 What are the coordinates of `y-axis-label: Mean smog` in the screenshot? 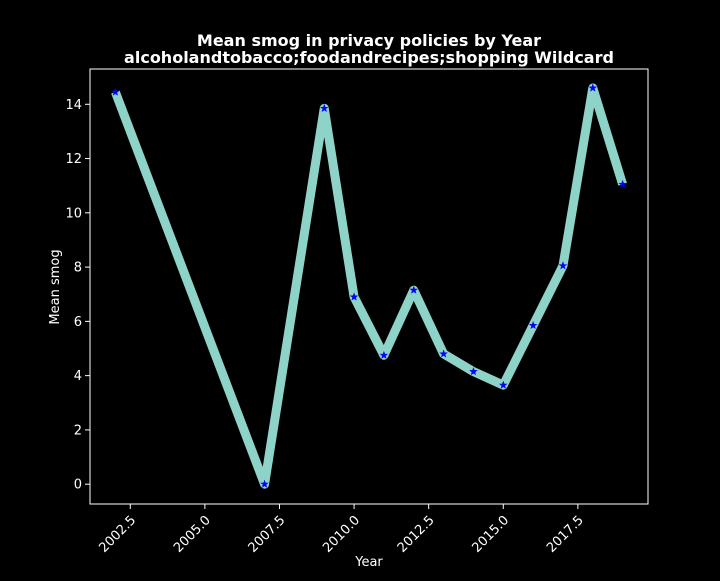 It's located at (55, 286).